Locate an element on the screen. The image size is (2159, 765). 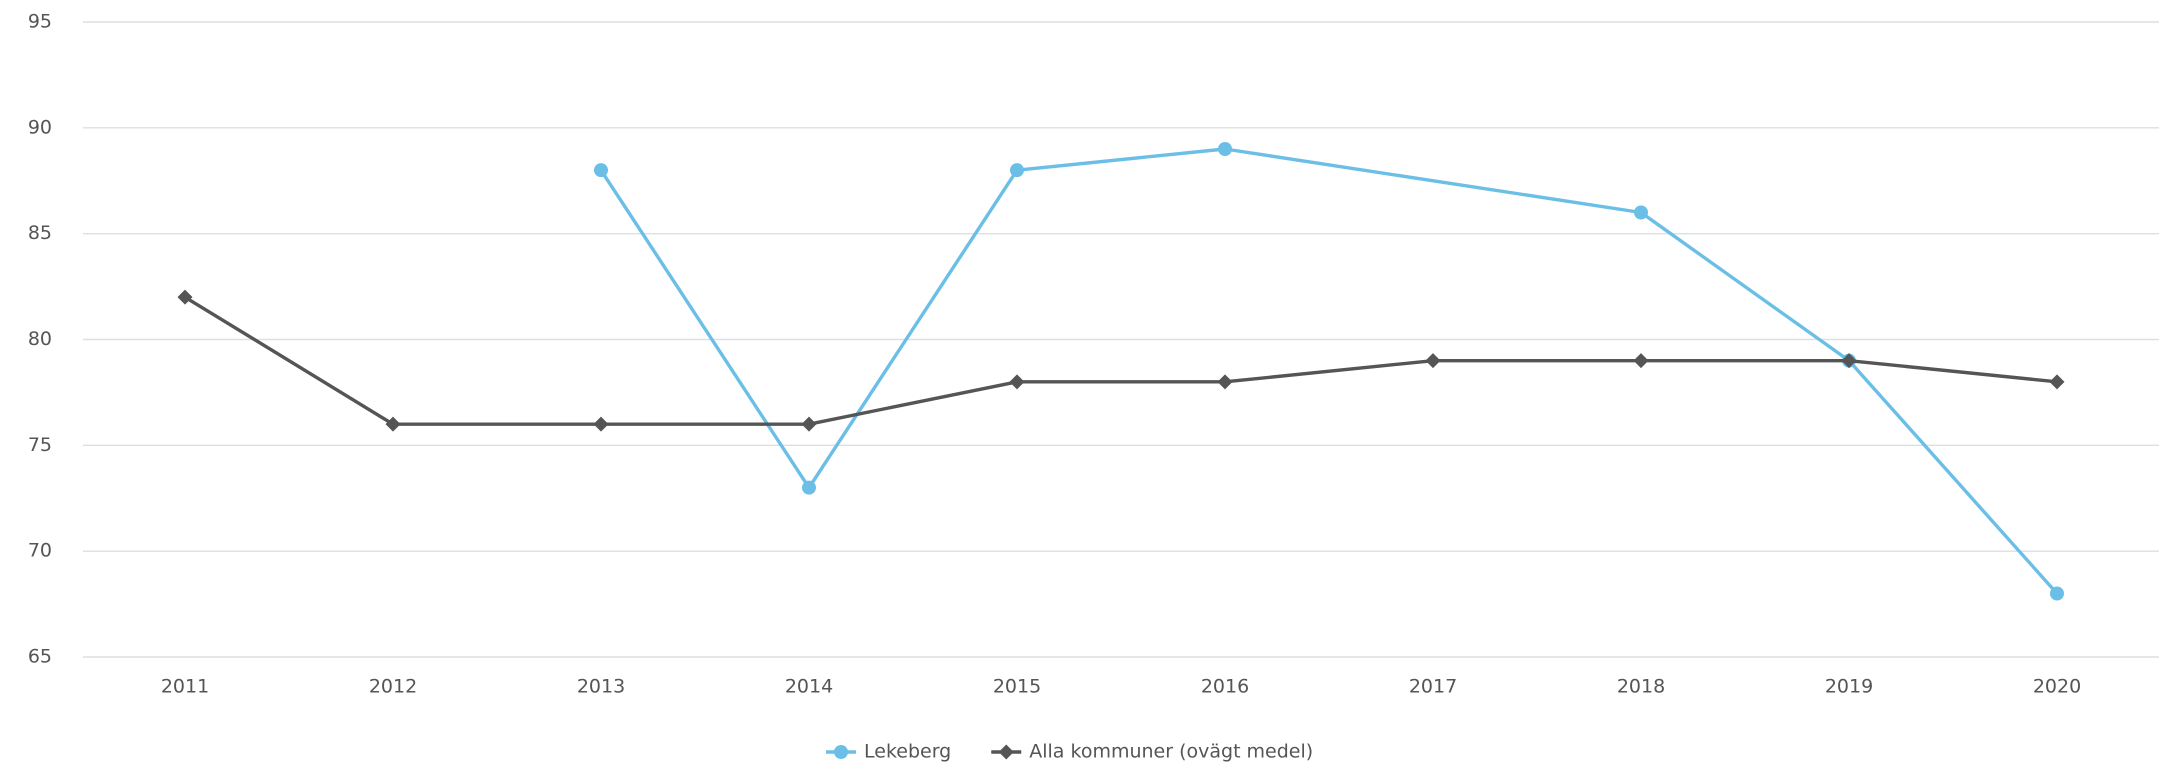
x-tick-label: 2013 is located at coordinates (601, 687).